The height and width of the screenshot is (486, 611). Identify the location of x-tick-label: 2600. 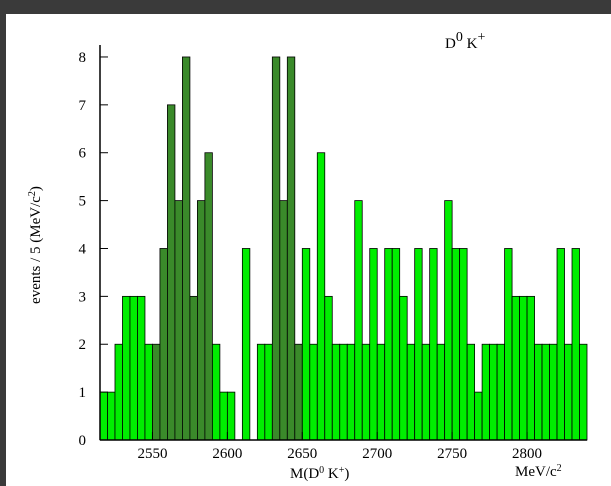
(227, 454).